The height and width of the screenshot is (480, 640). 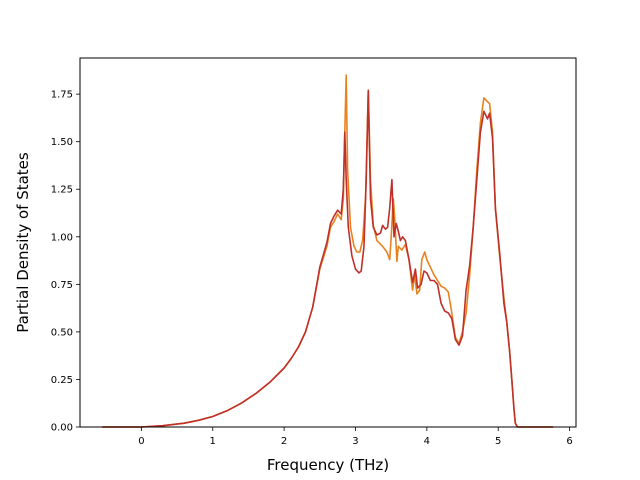 I want to click on y-axis-label: Partial Density of States, so click(x=23, y=242).